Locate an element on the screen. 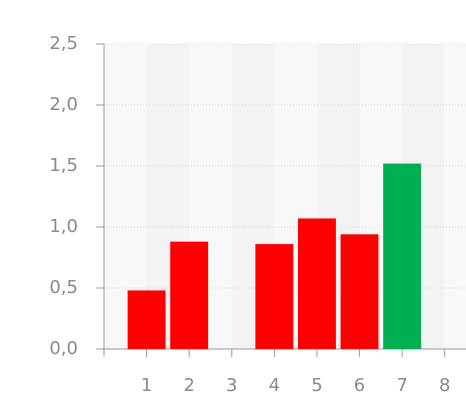 Image resolution: width=466 pixels, height=412 pixels. x-tick-label: 6 is located at coordinates (359, 385).